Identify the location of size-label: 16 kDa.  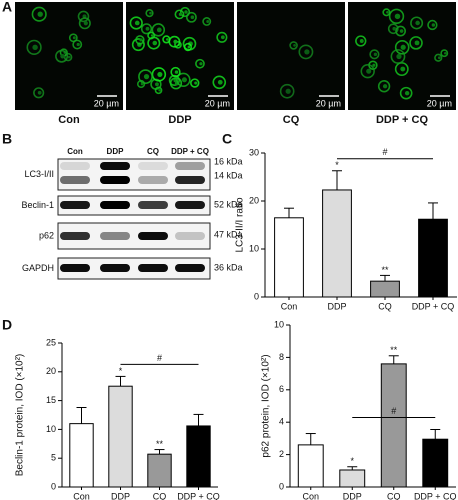
(228, 161).